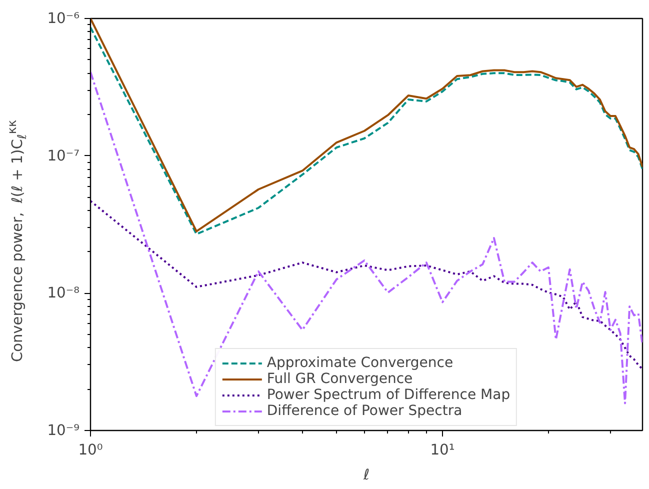 This screenshot has width=649, height=489. What do you see at coordinates (360, 363) in the screenshot?
I see `legend-label: Approximate Convergence` at bounding box center [360, 363].